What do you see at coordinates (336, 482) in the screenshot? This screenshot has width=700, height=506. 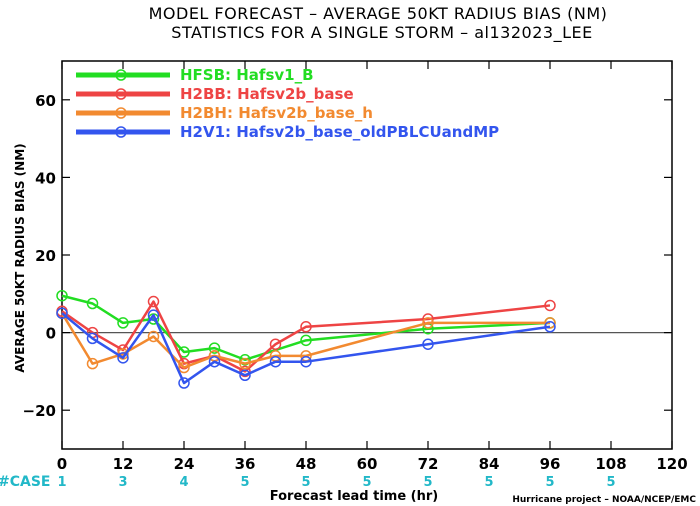 I see `case-row: 1 3 4 5 5 5 5 5 5 5` at bounding box center [336, 482].